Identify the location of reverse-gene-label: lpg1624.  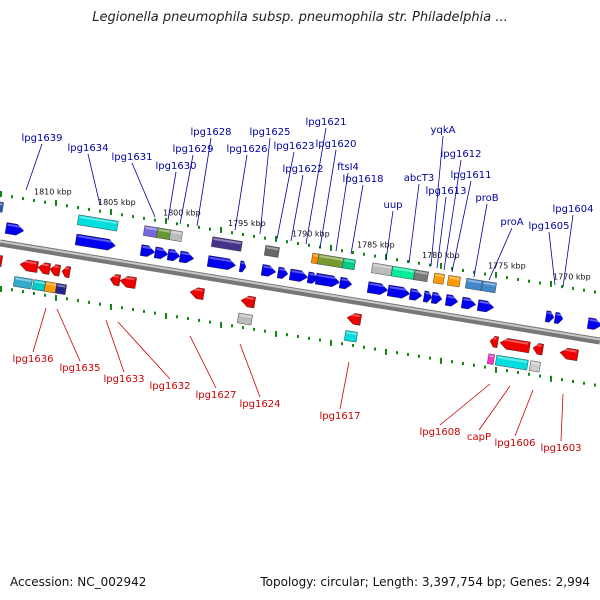
(260, 404).